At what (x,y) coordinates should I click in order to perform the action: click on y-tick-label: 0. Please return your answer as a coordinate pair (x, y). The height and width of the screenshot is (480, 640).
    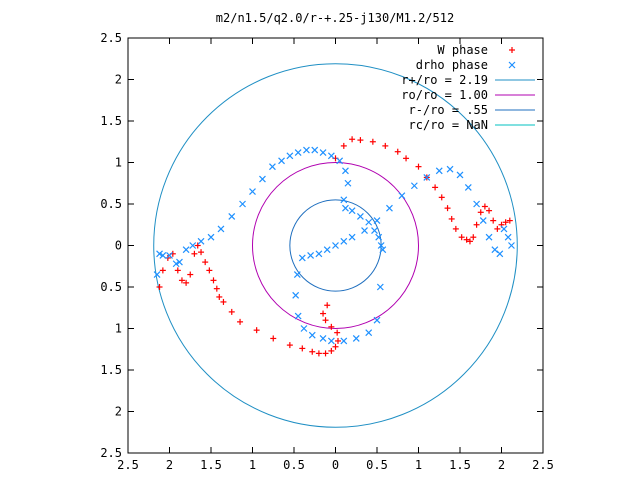
    Looking at the image, I should click on (118, 246).